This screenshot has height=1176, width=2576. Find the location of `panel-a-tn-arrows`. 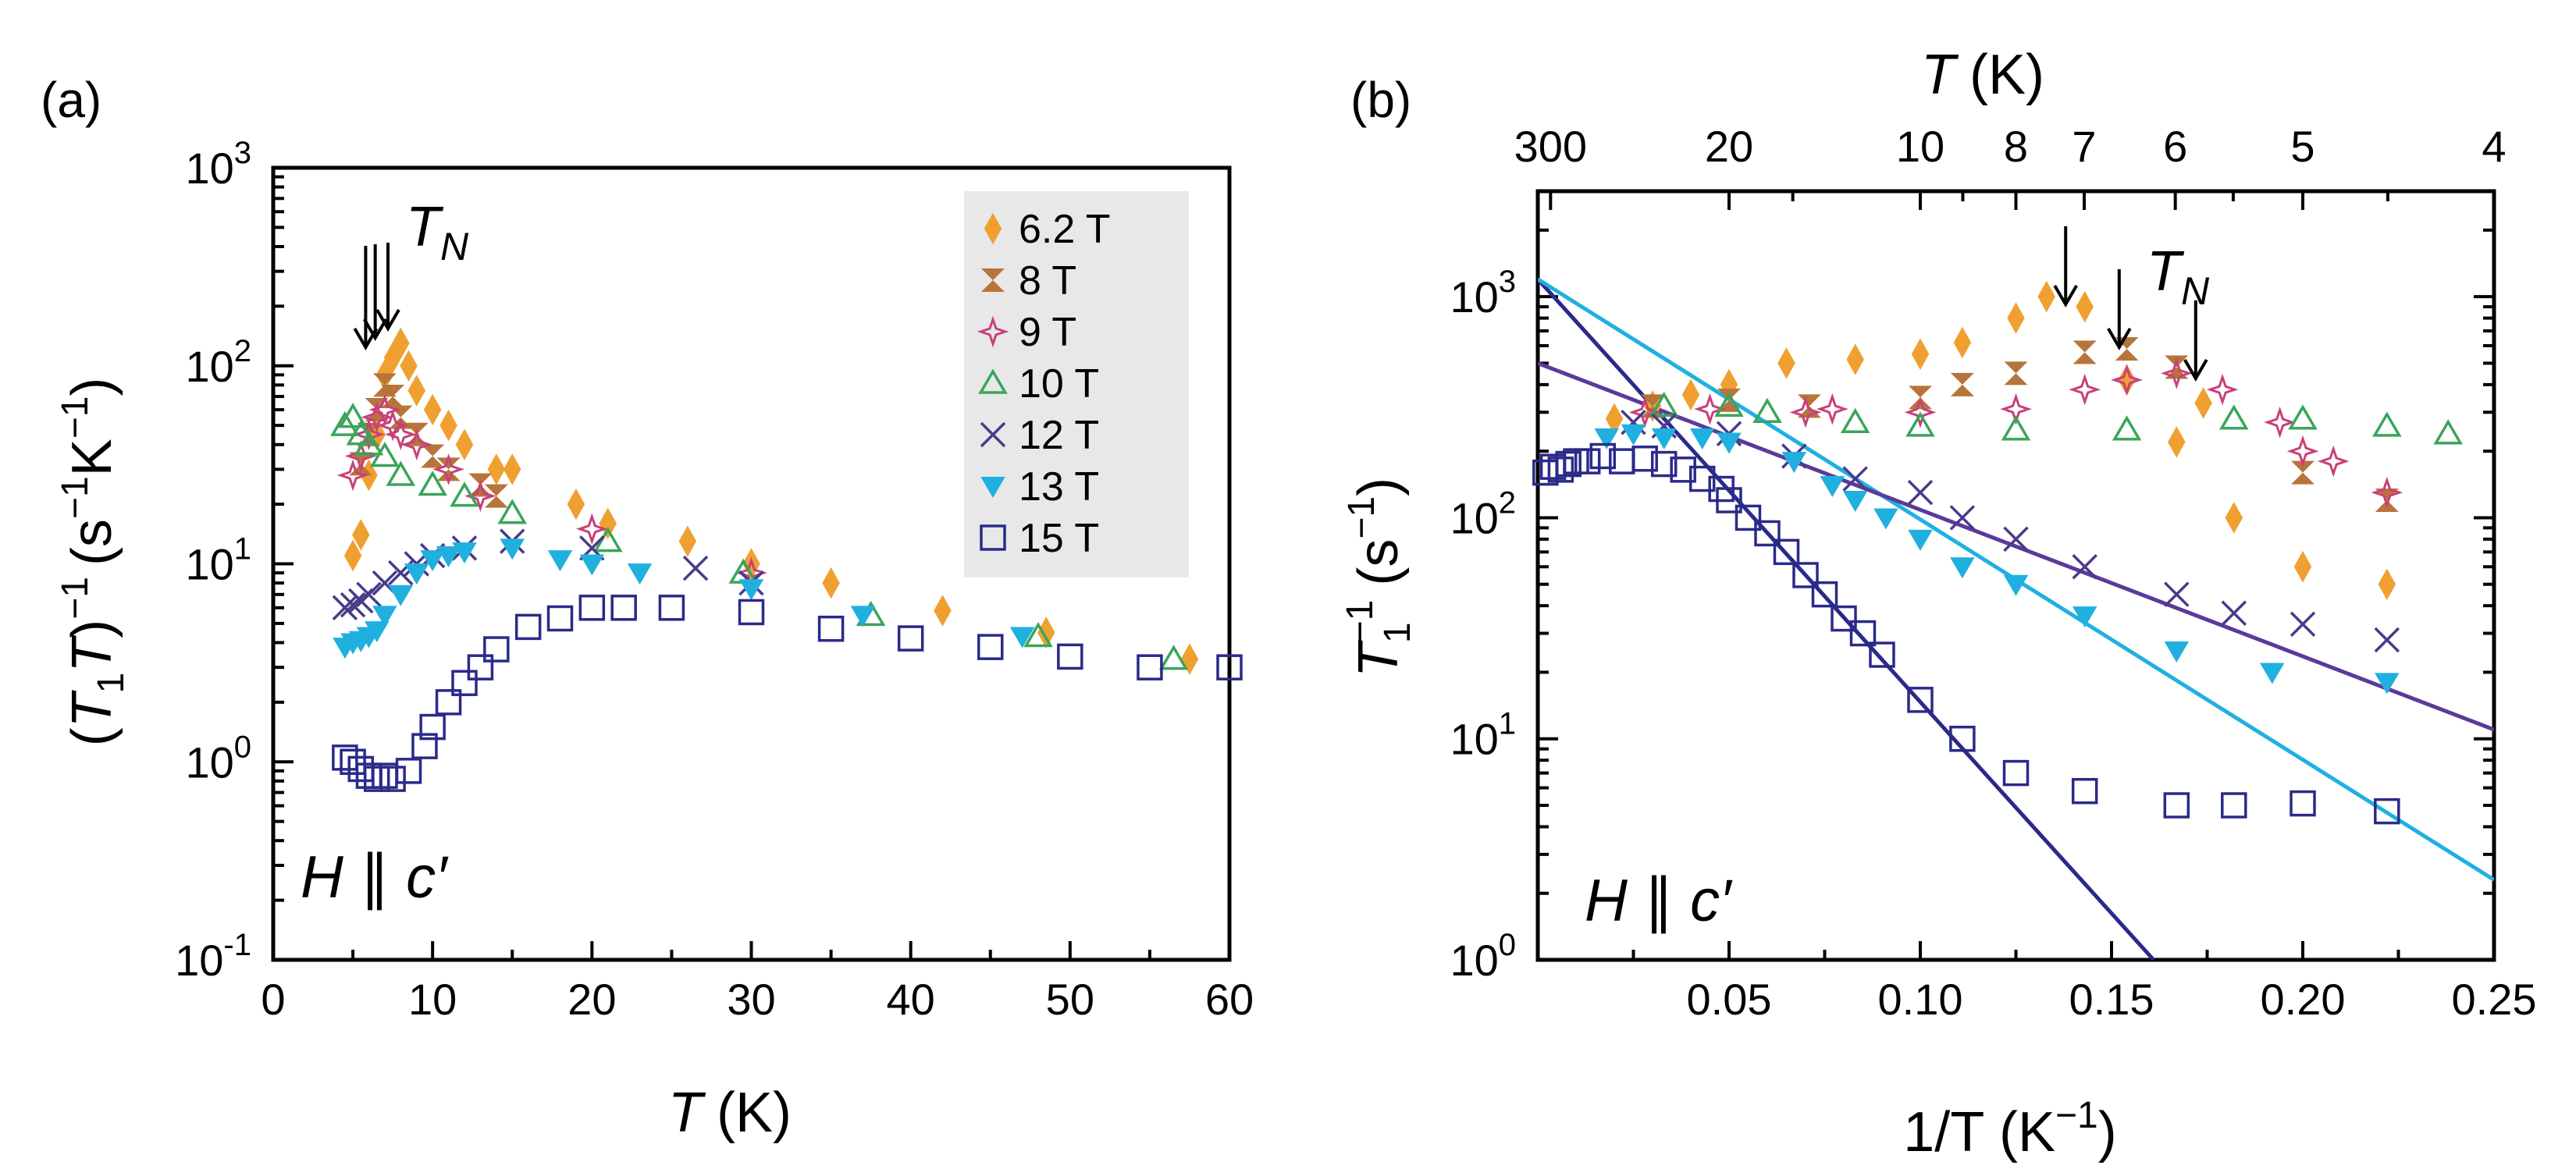

panel-a-tn-arrows is located at coordinates (376, 296).